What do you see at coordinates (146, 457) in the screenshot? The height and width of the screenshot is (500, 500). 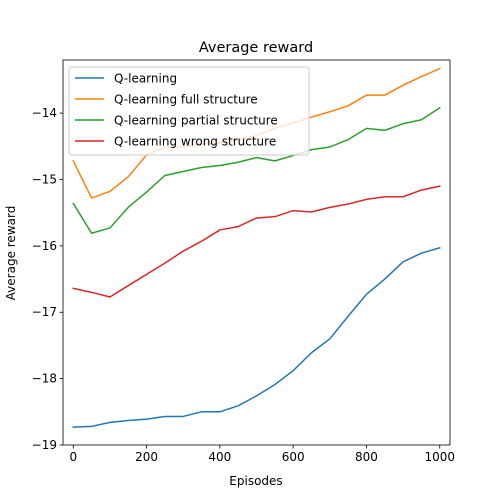 I see `x-tick-label: 200` at bounding box center [146, 457].